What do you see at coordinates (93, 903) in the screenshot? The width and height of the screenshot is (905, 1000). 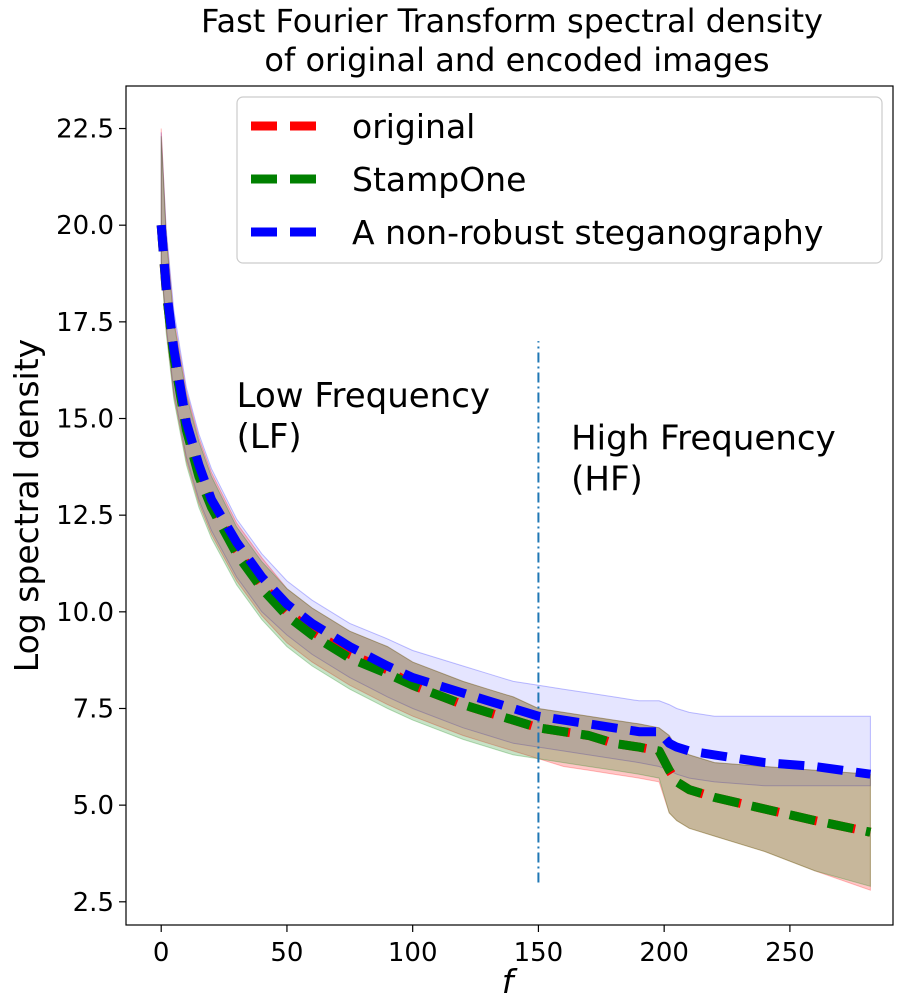 I see `y-tick-label: 2.5` at bounding box center [93, 903].